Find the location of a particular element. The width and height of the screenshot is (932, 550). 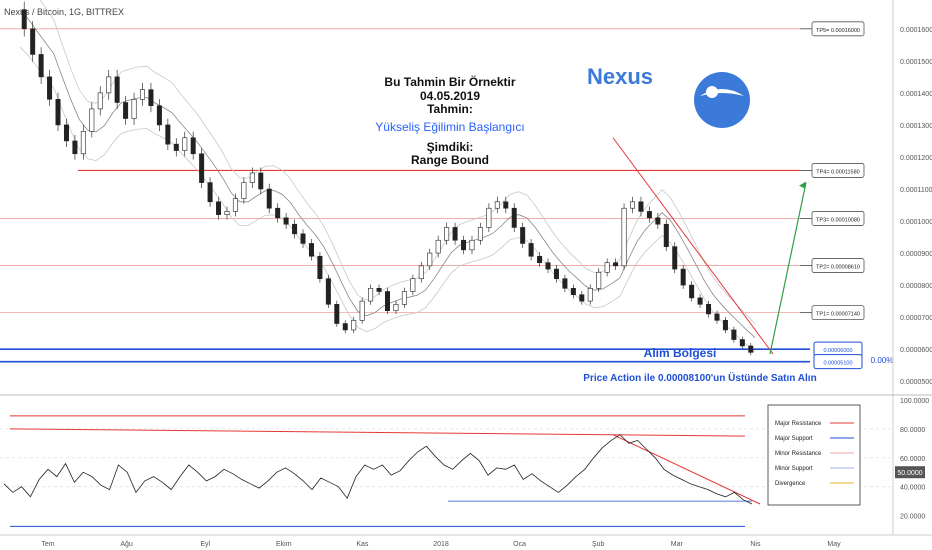

pct-label: 0.00% is located at coordinates (882, 360).